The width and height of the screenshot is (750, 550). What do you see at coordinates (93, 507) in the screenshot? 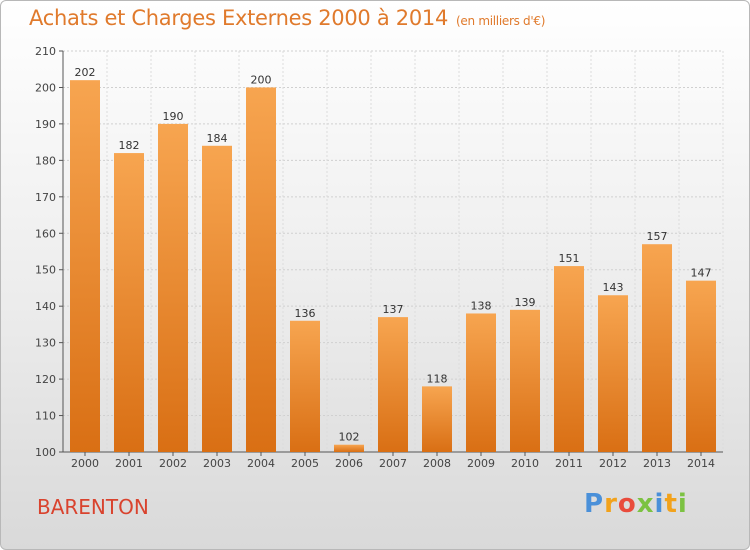
I see `location-name: BARENTON` at bounding box center [93, 507].